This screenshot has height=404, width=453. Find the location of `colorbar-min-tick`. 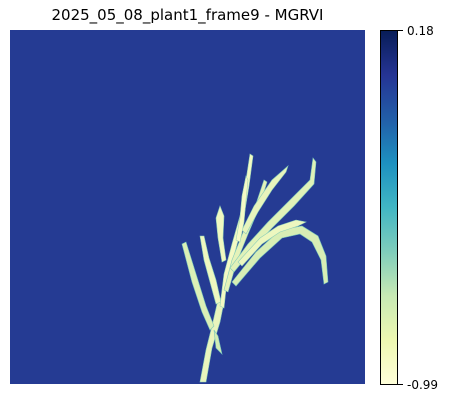

colorbar-min-tick is located at coordinates (400, 384).